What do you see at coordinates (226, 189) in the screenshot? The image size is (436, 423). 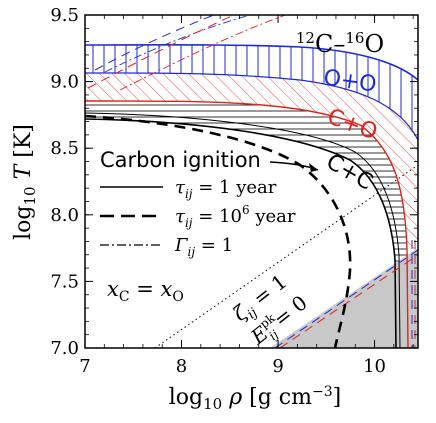 I see `legend-label-solid: τij = 1 year` at bounding box center [226, 189].